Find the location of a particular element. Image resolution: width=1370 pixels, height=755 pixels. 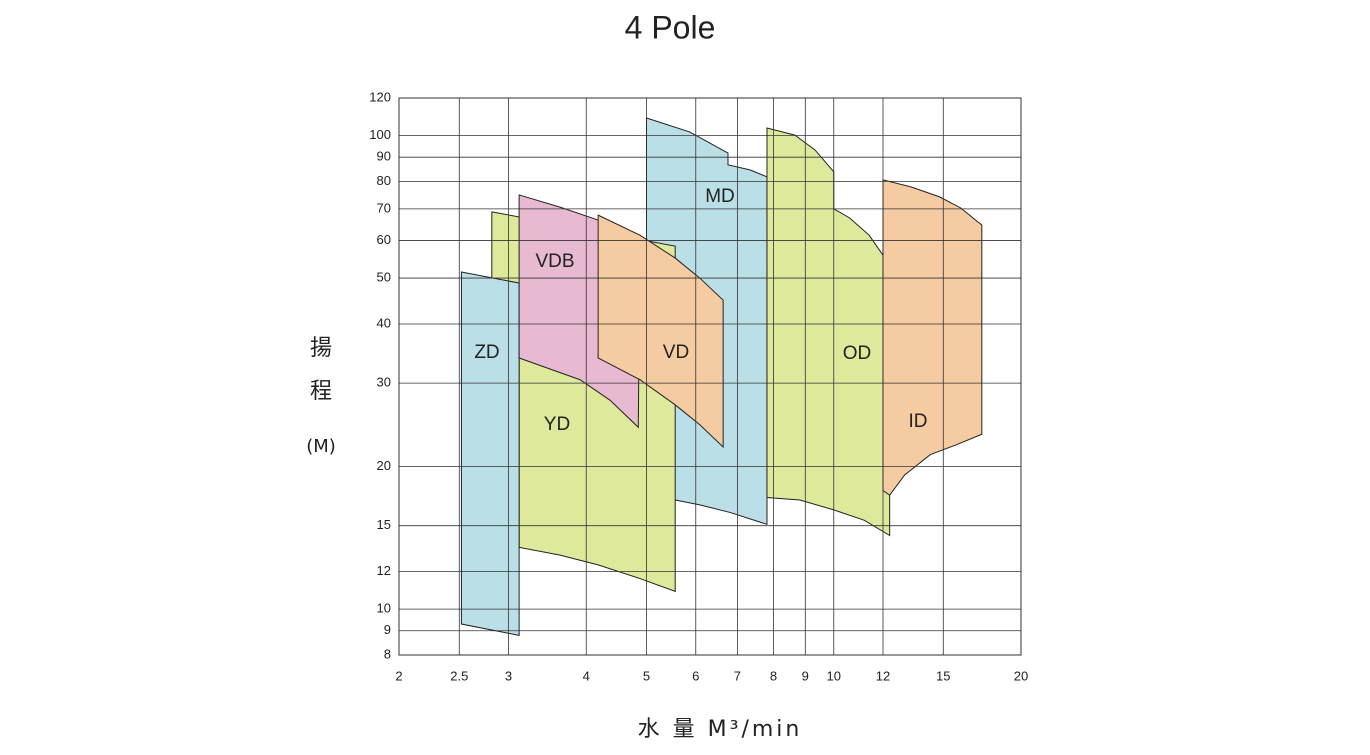

y-tick-label: 15 is located at coordinates (384, 524).